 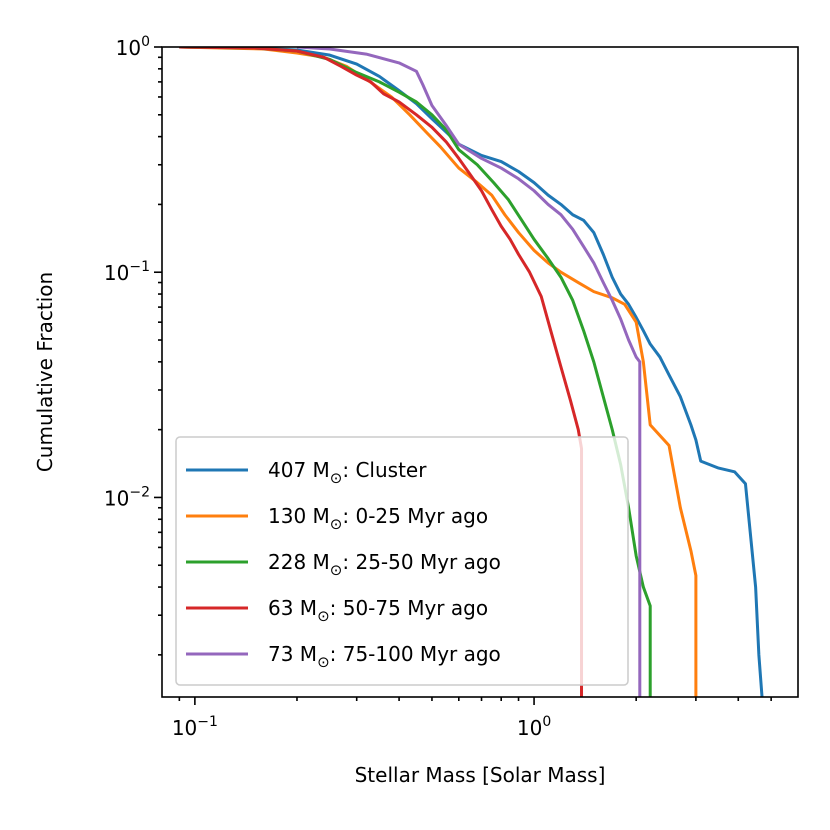 What do you see at coordinates (378, 610) in the screenshot?
I see `legend-label: 63 M⊙: 50-75 Myr ago` at bounding box center [378, 610].